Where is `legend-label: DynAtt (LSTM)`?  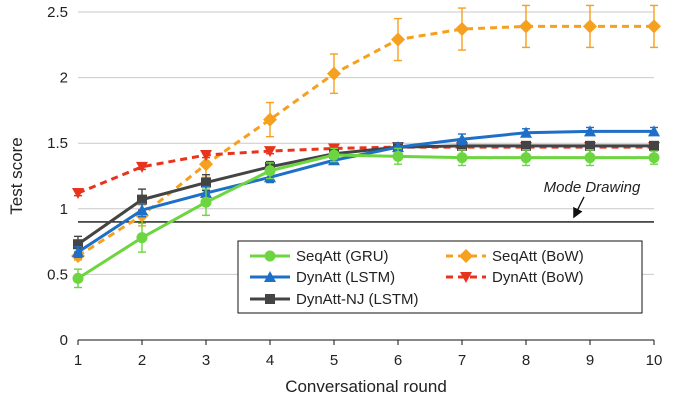 legend-label: DynAtt (LSTM) is located at coordinates (345, 277).